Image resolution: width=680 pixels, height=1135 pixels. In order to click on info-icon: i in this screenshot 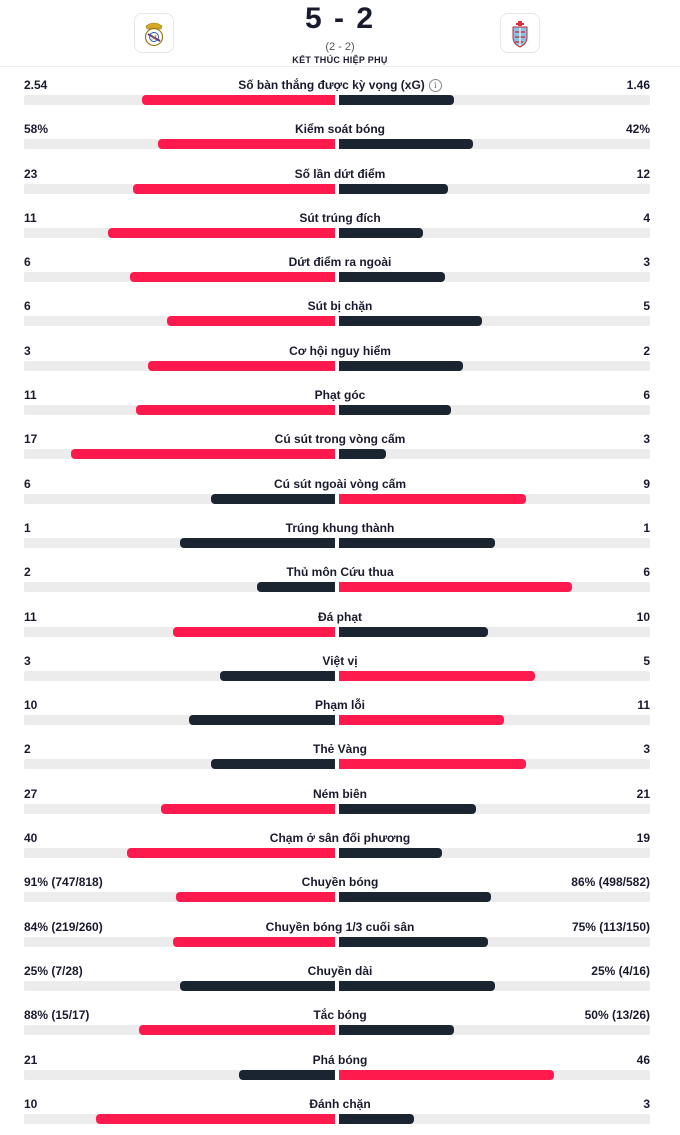, I will do `click(435, 85)`.